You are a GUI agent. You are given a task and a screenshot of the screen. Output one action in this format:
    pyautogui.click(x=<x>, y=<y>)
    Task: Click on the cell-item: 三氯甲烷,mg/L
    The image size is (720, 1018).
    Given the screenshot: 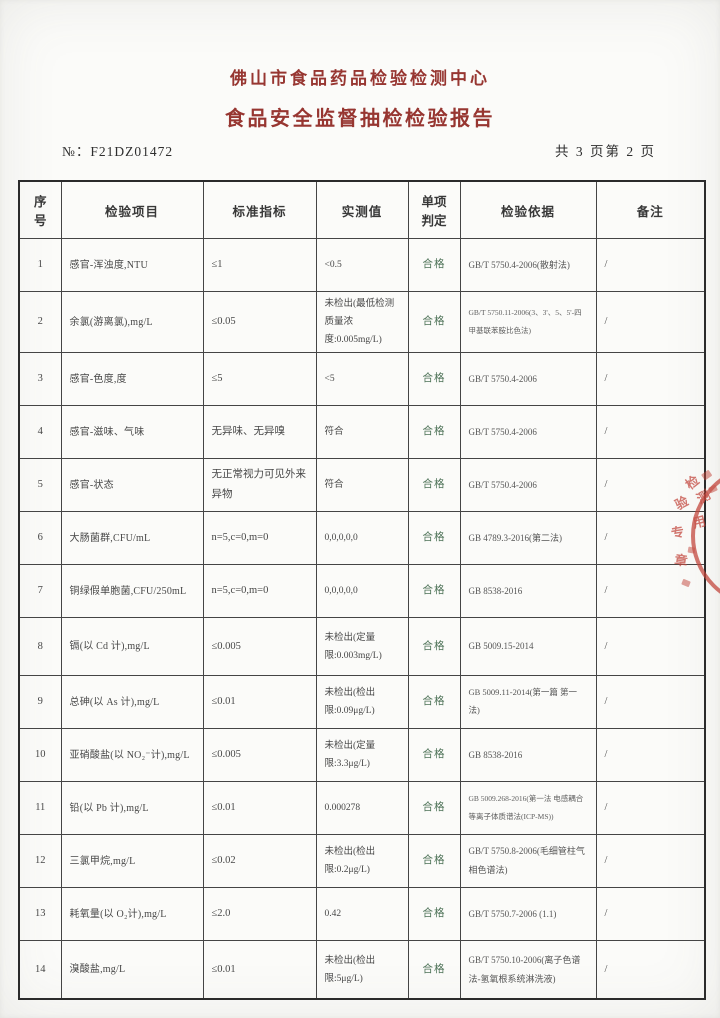 What is the action you would take?
    pyautogui.click(x=132, y=861)
    